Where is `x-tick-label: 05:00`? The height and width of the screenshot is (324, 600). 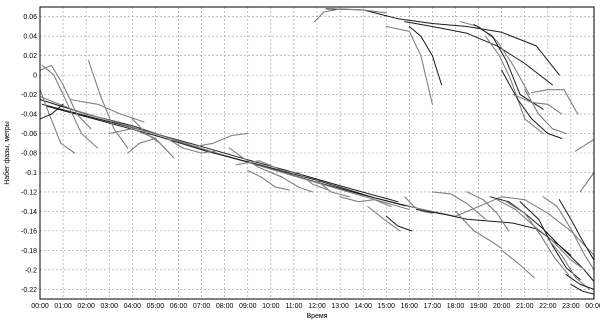 x-tick-label: 05:00 is located at coordinates (156, 306).